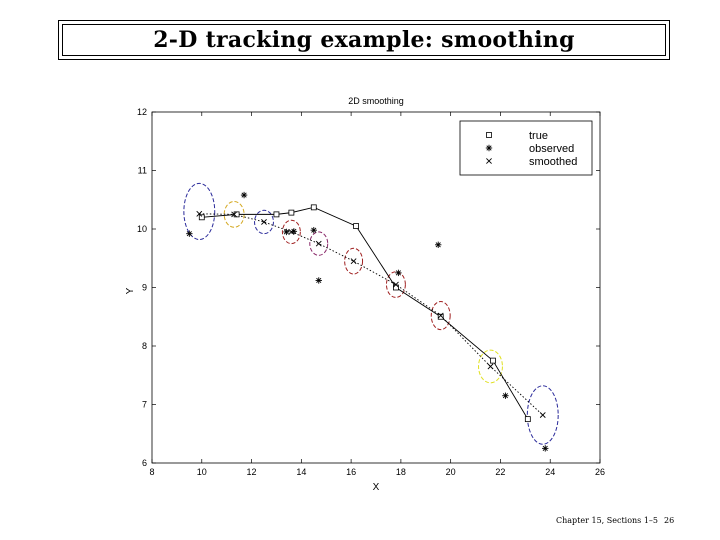  Describe the element at coordinates (202, 472) in the screenshot. I see `x-tick-label: 10` at that location.